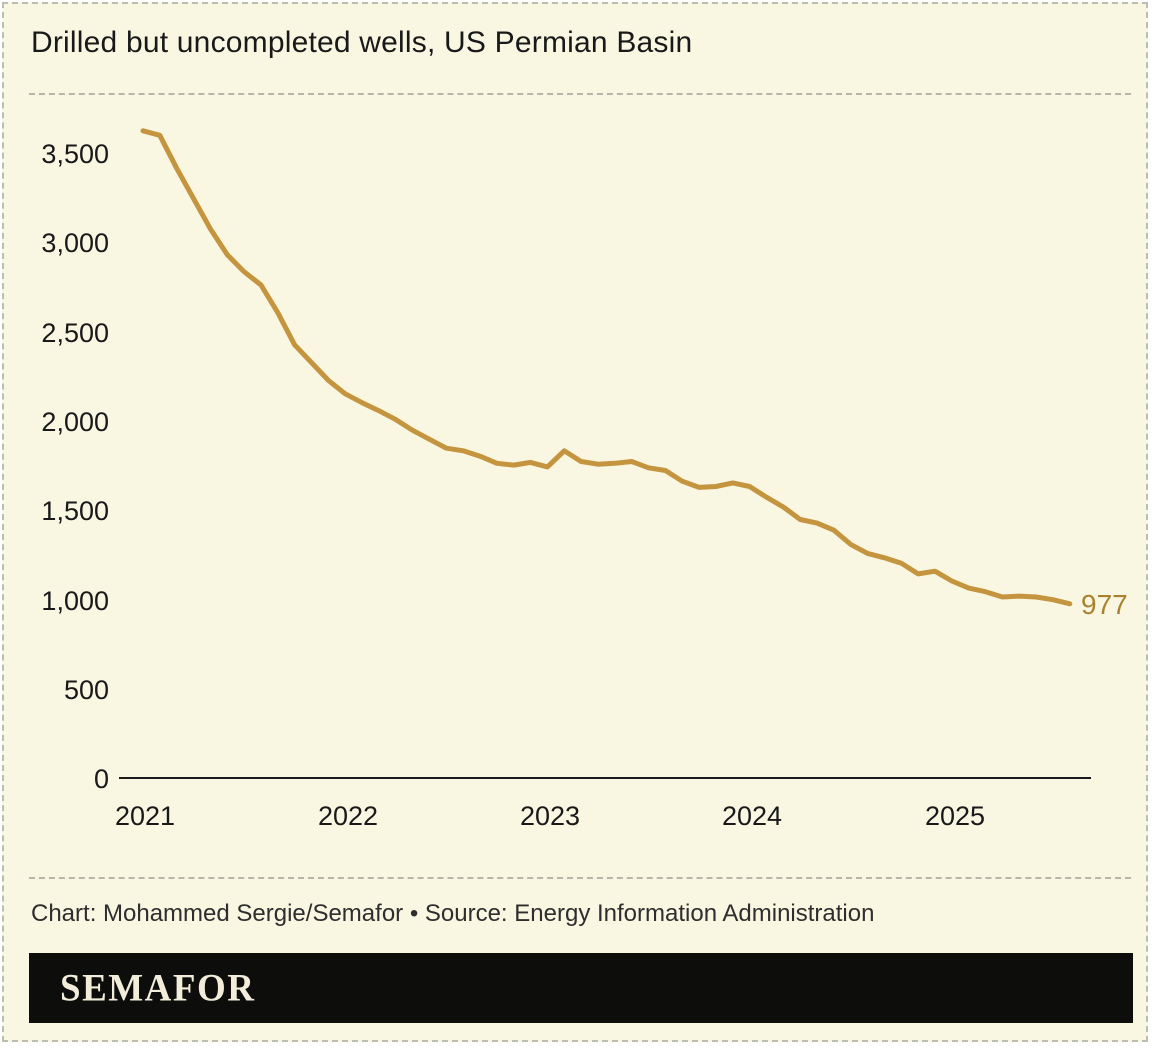 This screenshot has width=1152, height=1050. What do you see at coordinates (75, 154) in the screenshot?
I see `y-tick-3500: 3,500` at bounding box center [75, 154].